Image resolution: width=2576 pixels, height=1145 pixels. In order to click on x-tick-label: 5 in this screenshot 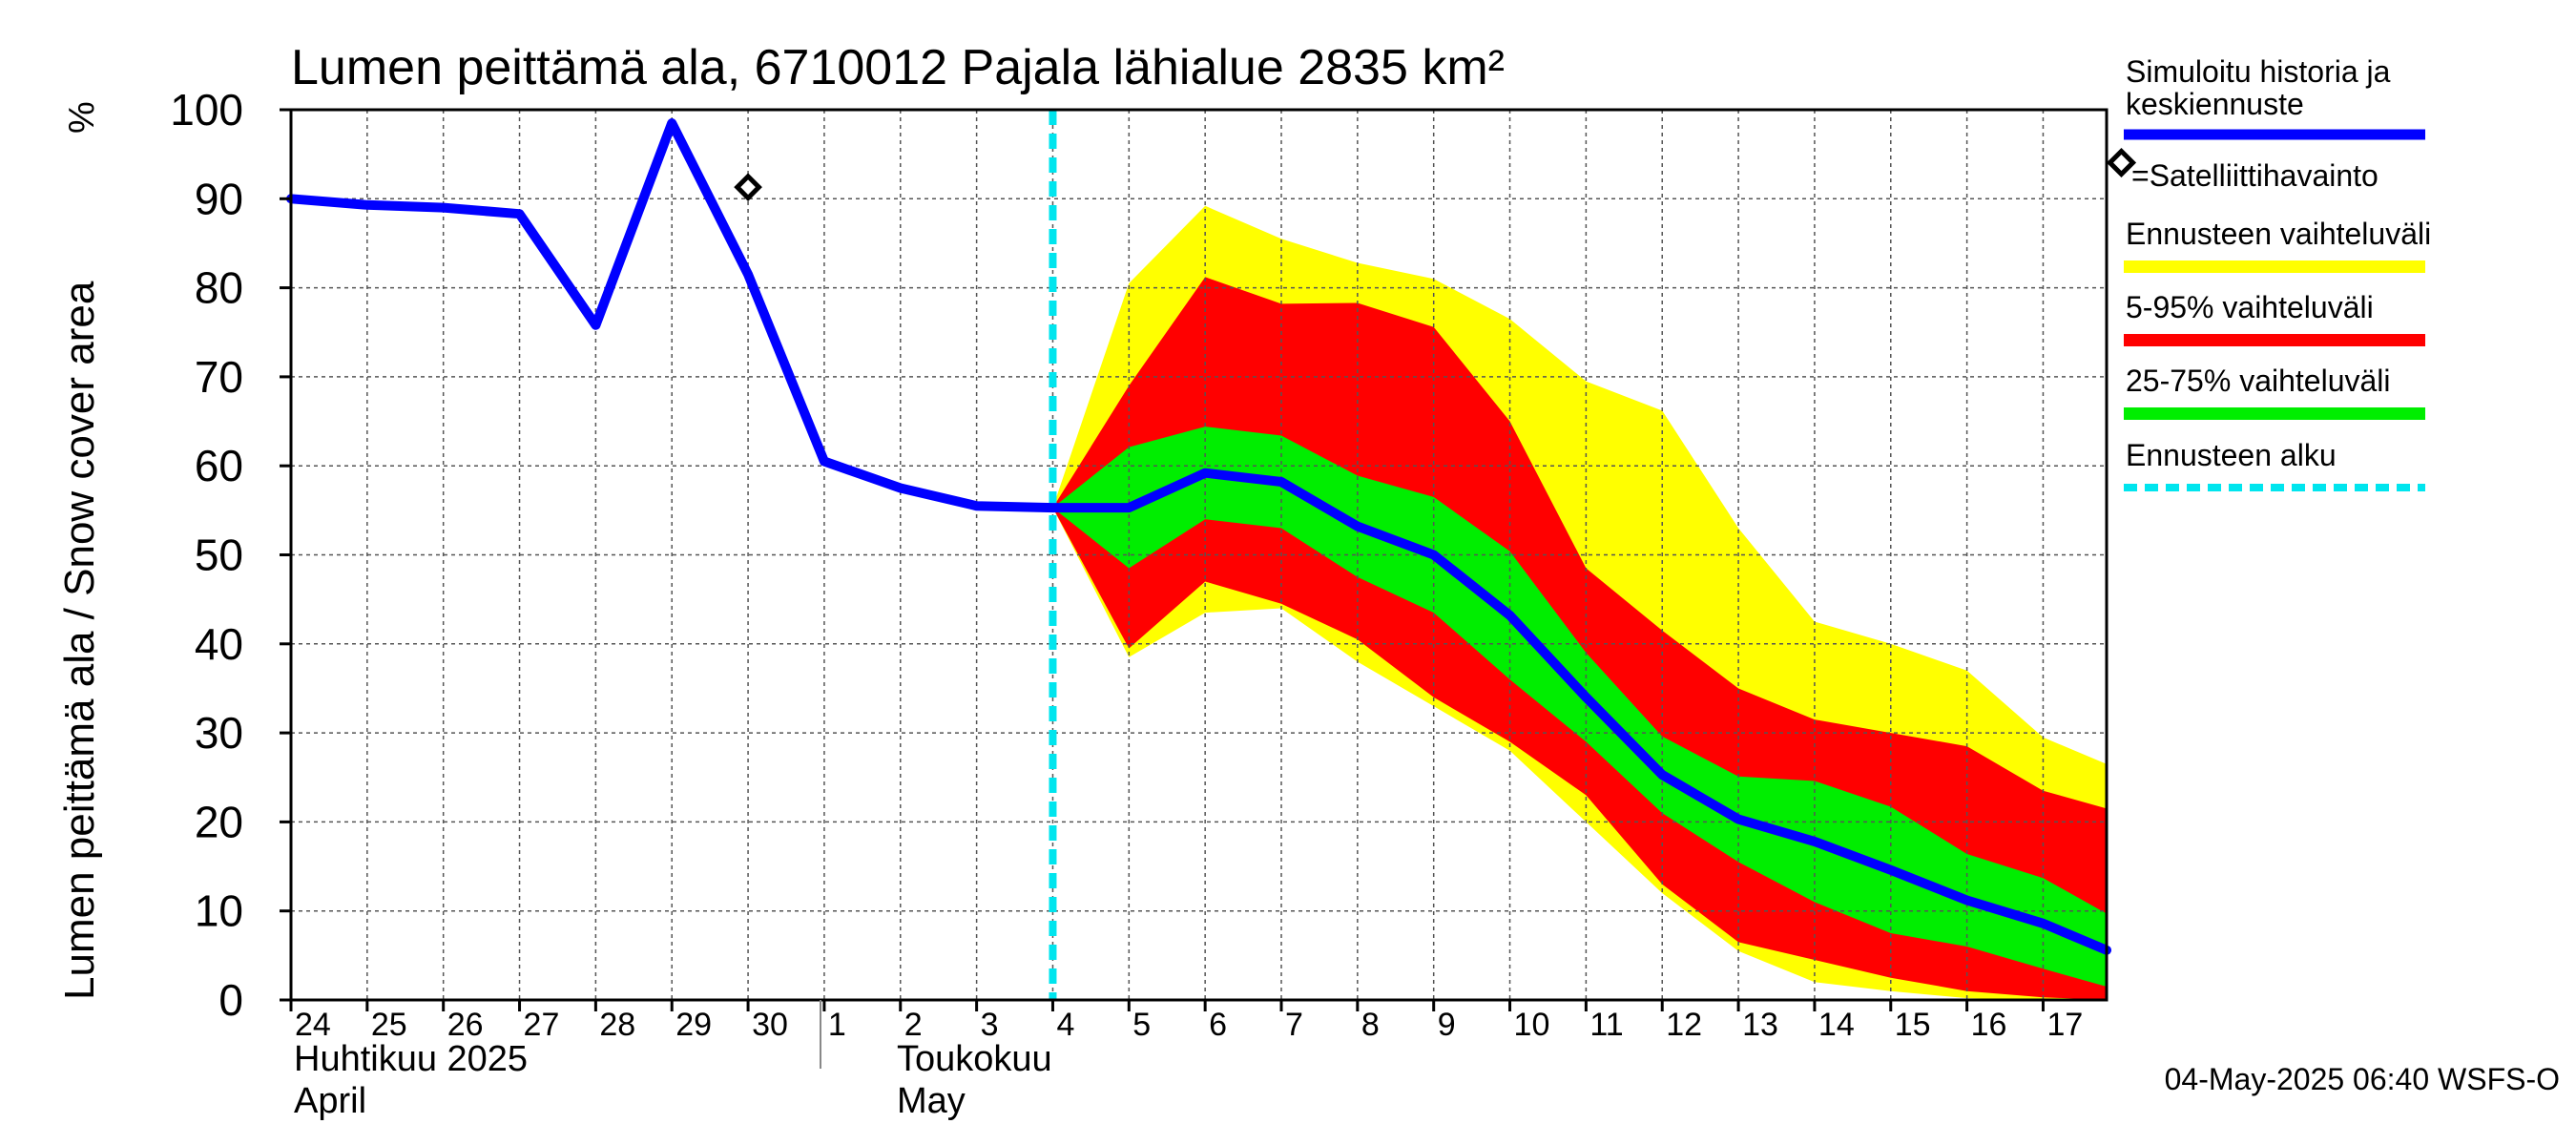, I will do `click(1141, 1025)`.